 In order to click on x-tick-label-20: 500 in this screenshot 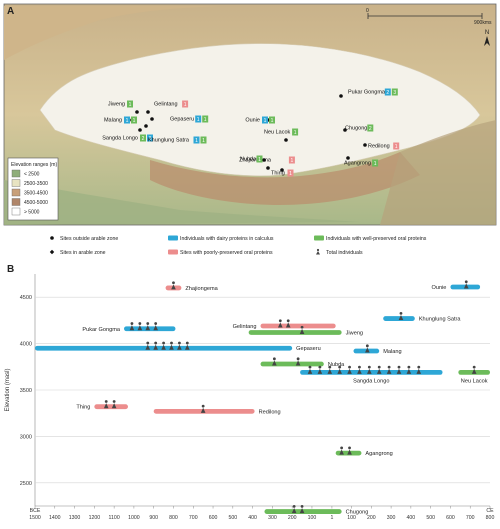, I will do `click(430, 518)`.